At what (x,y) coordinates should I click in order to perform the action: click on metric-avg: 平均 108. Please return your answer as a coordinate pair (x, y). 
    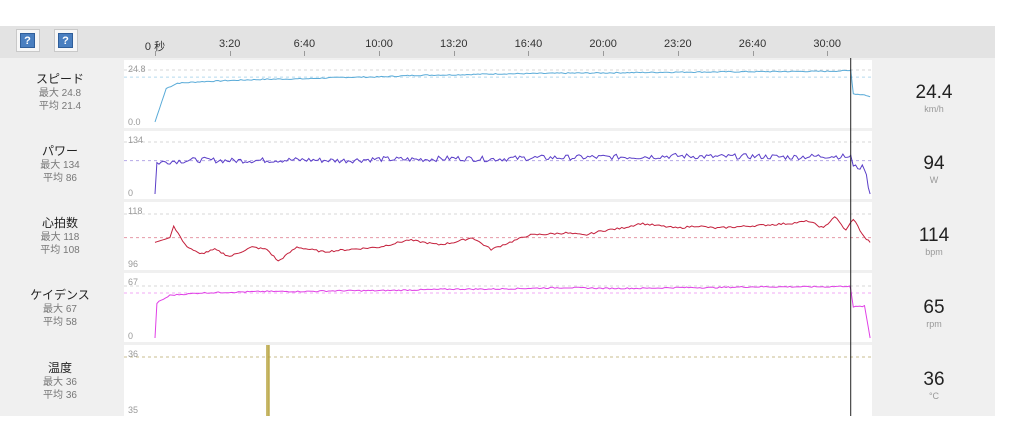
    Looking at the image, I should click on (60, 250).